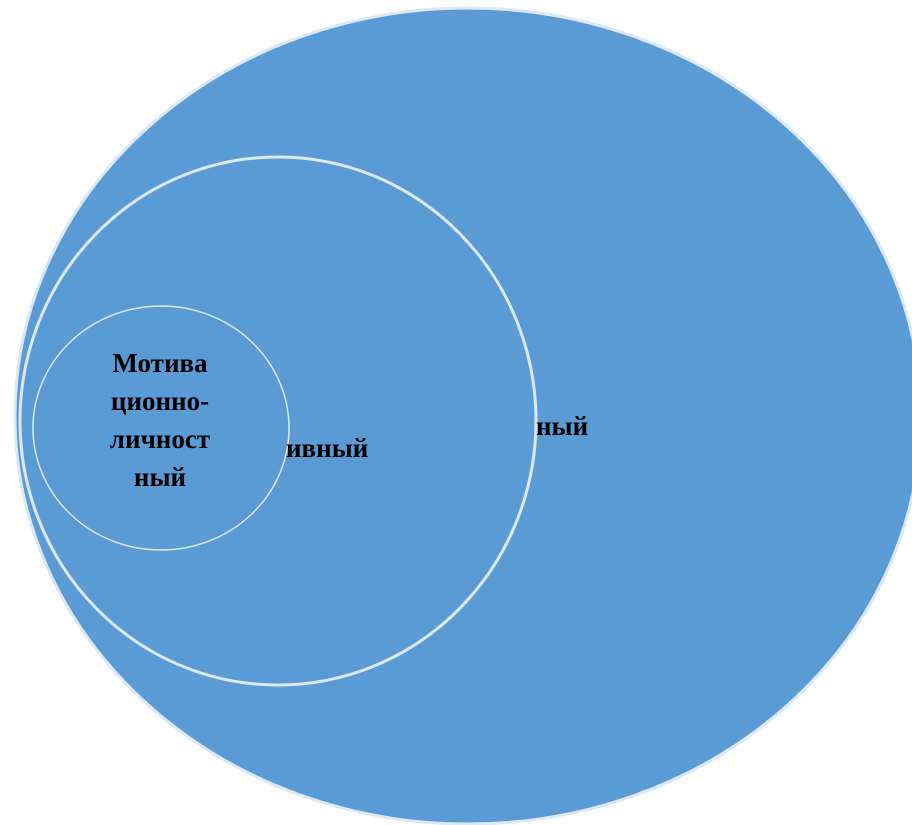 Image resolution: width=912 pixels, height=825 pixels. Describe the element at coordinates (327, 448) in the screenshot. I see `middle-circle-label: ивный` at that location.